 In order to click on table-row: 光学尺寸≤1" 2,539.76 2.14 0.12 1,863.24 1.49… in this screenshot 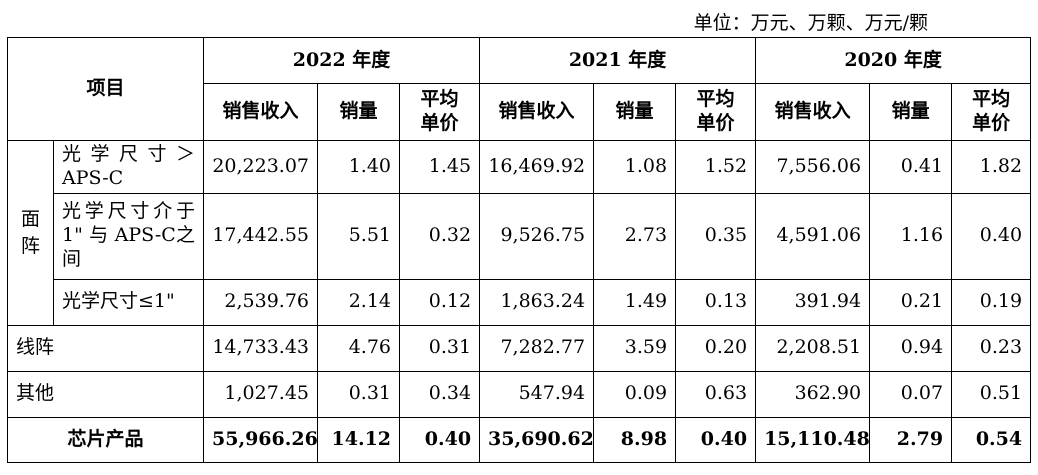, I will do `click(520, 302)`.